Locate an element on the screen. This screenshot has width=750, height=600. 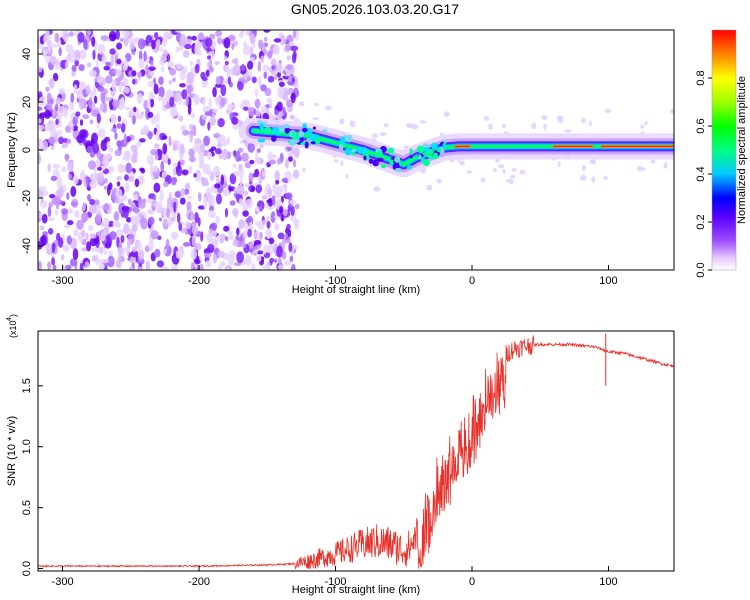
snr-y-tick-3: 1.5 is located at coordinates (27, 385).